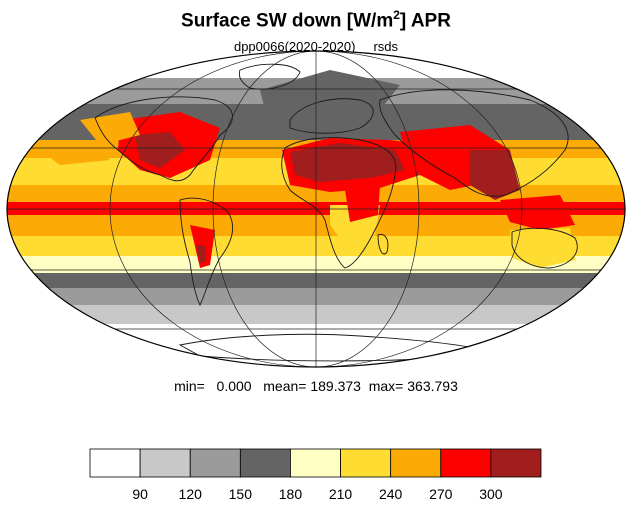  I want to click on min-label: min=, so click(189, 386).